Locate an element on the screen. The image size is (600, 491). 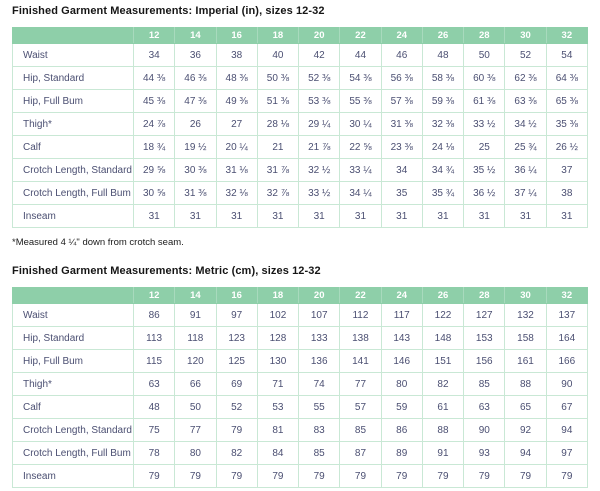
measurement-cell: 31 ⅞ is located at coordinates (278, 170).